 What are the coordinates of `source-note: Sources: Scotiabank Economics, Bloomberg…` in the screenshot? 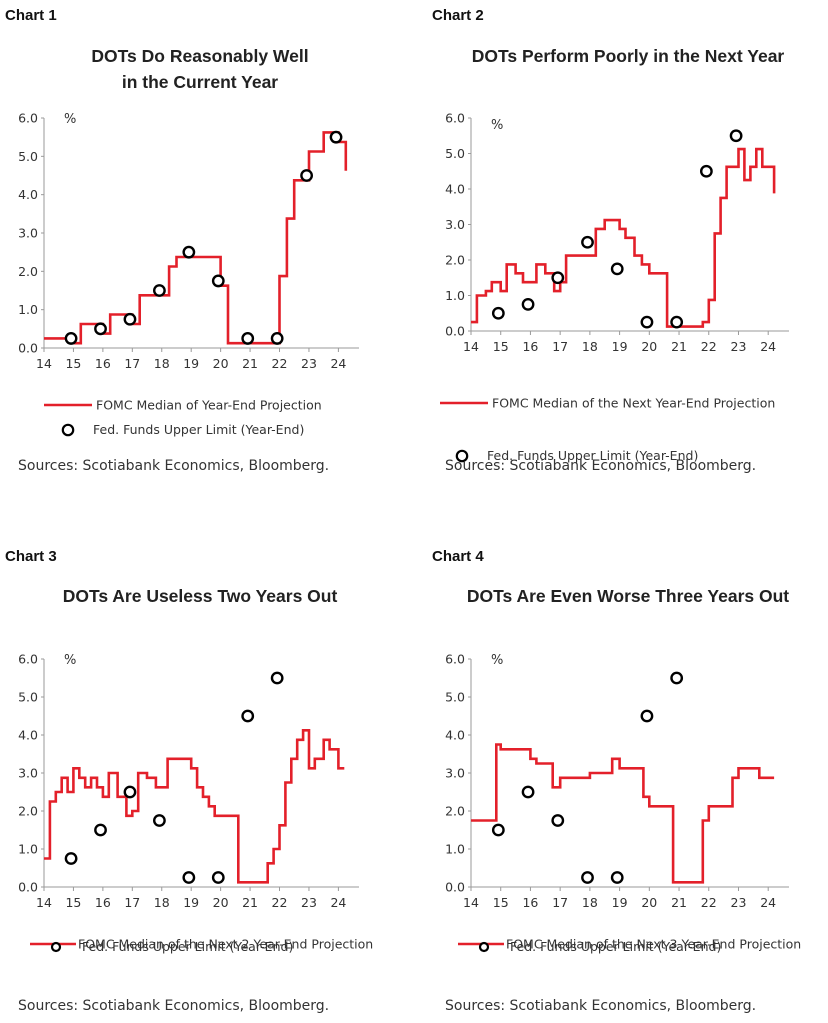 It's located at (173, 466).